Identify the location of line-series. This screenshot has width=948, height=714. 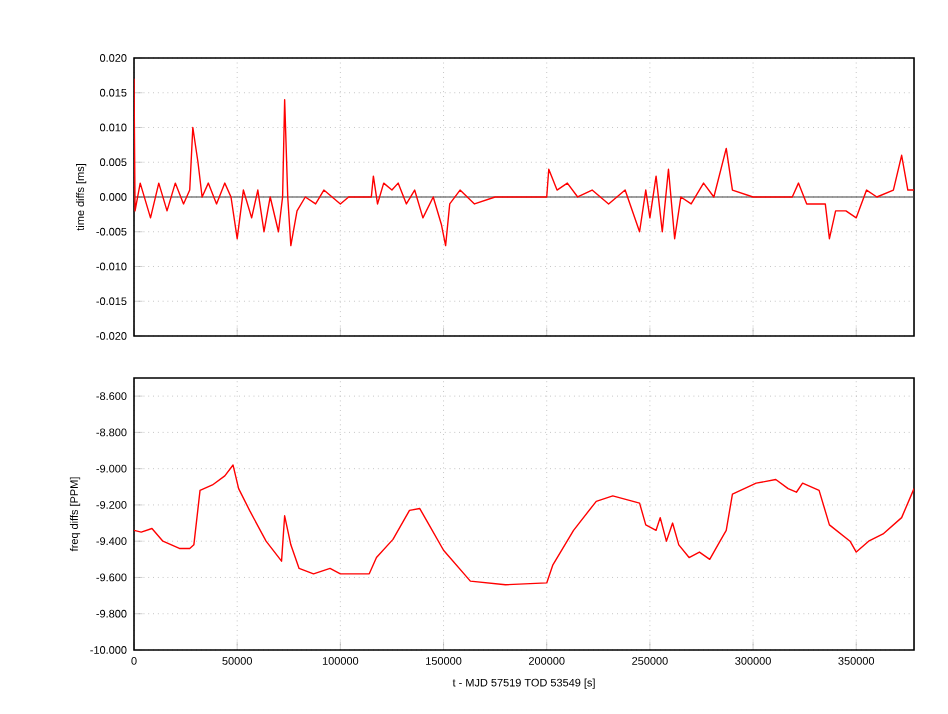
(524, 525).